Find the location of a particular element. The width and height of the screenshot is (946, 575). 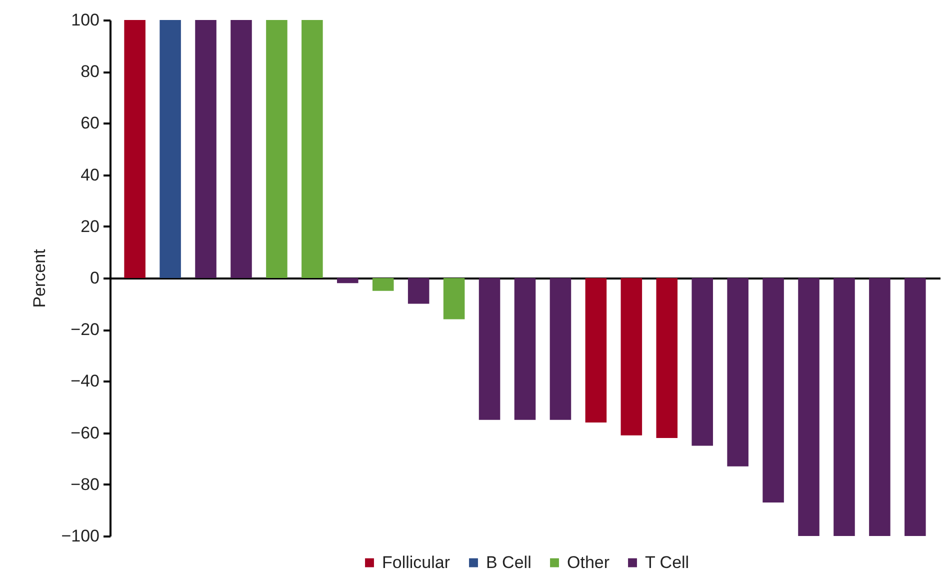

y-tick-label: 20 is located at coordinates (90, 226).